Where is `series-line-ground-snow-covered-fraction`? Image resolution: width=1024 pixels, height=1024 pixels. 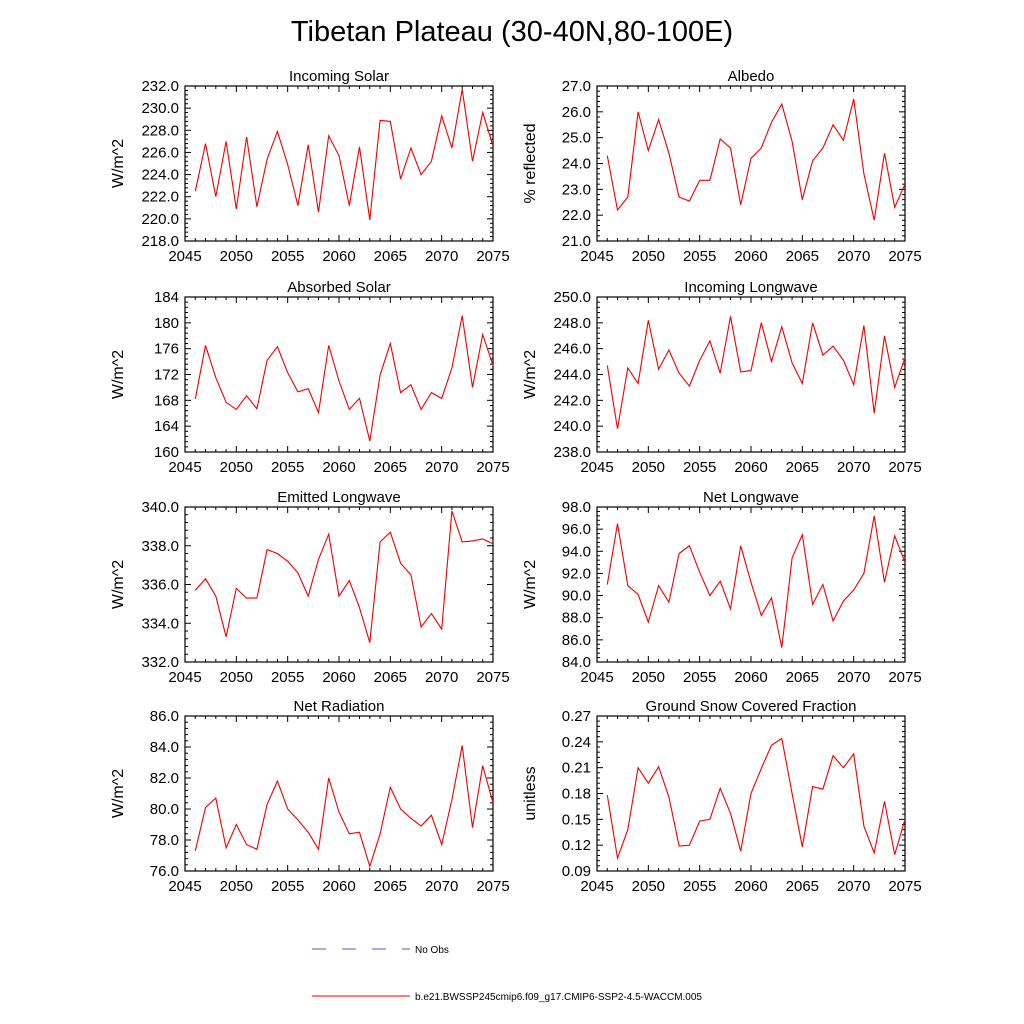 series-line-ground-snow-covered-fraction is located at coordinates (756, 799).